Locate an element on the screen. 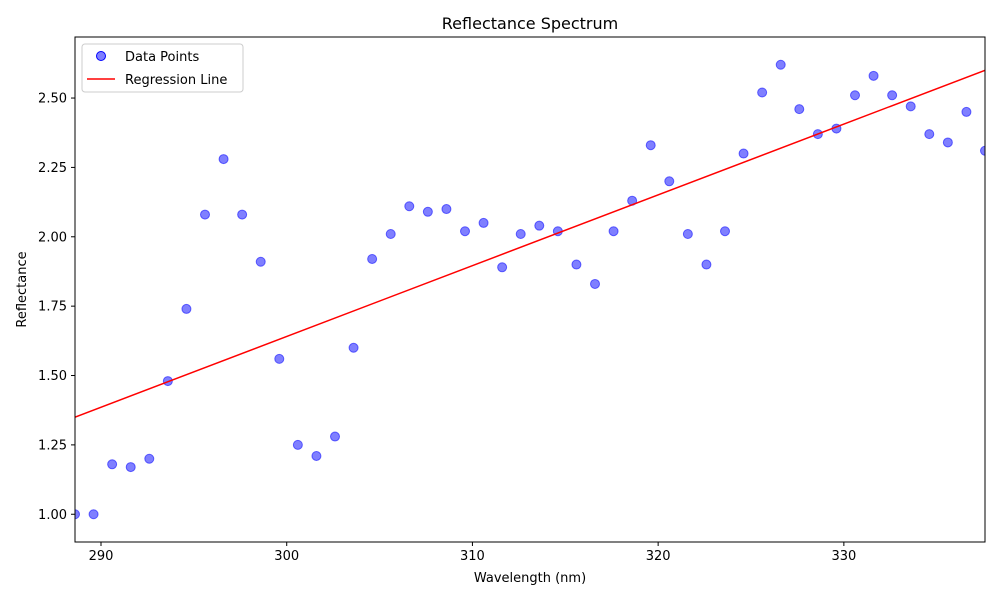  y-axis: 1.00 1.25 1.50 1.75 2.00 2.25 2.50 is located at coordinates (56, 307).